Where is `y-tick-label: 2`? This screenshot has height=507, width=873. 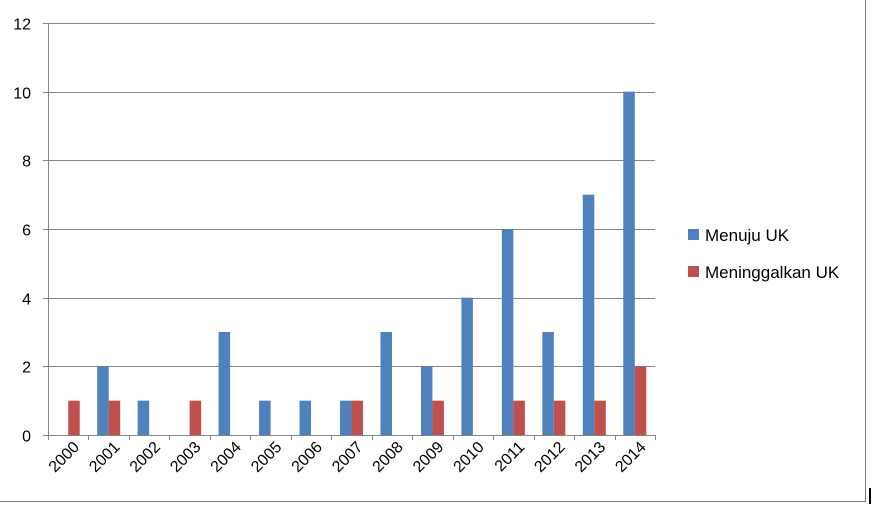 y-tick-label: 2 is located at coordinates (26, 368).